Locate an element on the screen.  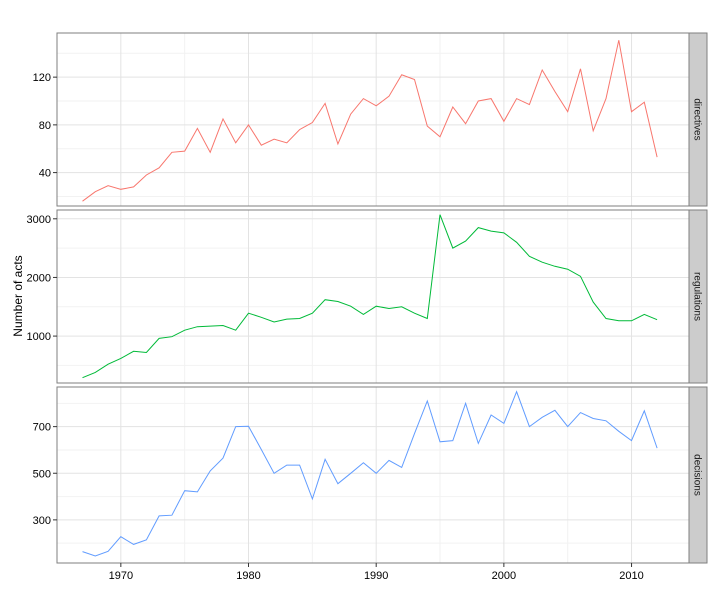
x-tick-label: 1970 is located at coordinates (121, 576).